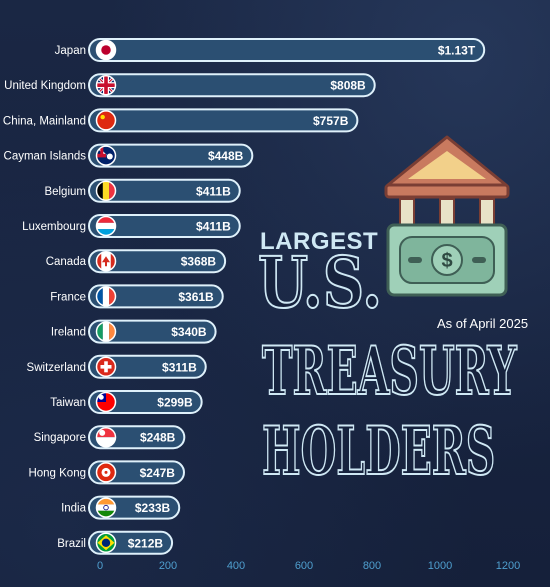 Image resolution: width=550 pixels, height=587 pixels. I want to click on flag-cayman-islands-icon, so click(106, 156).